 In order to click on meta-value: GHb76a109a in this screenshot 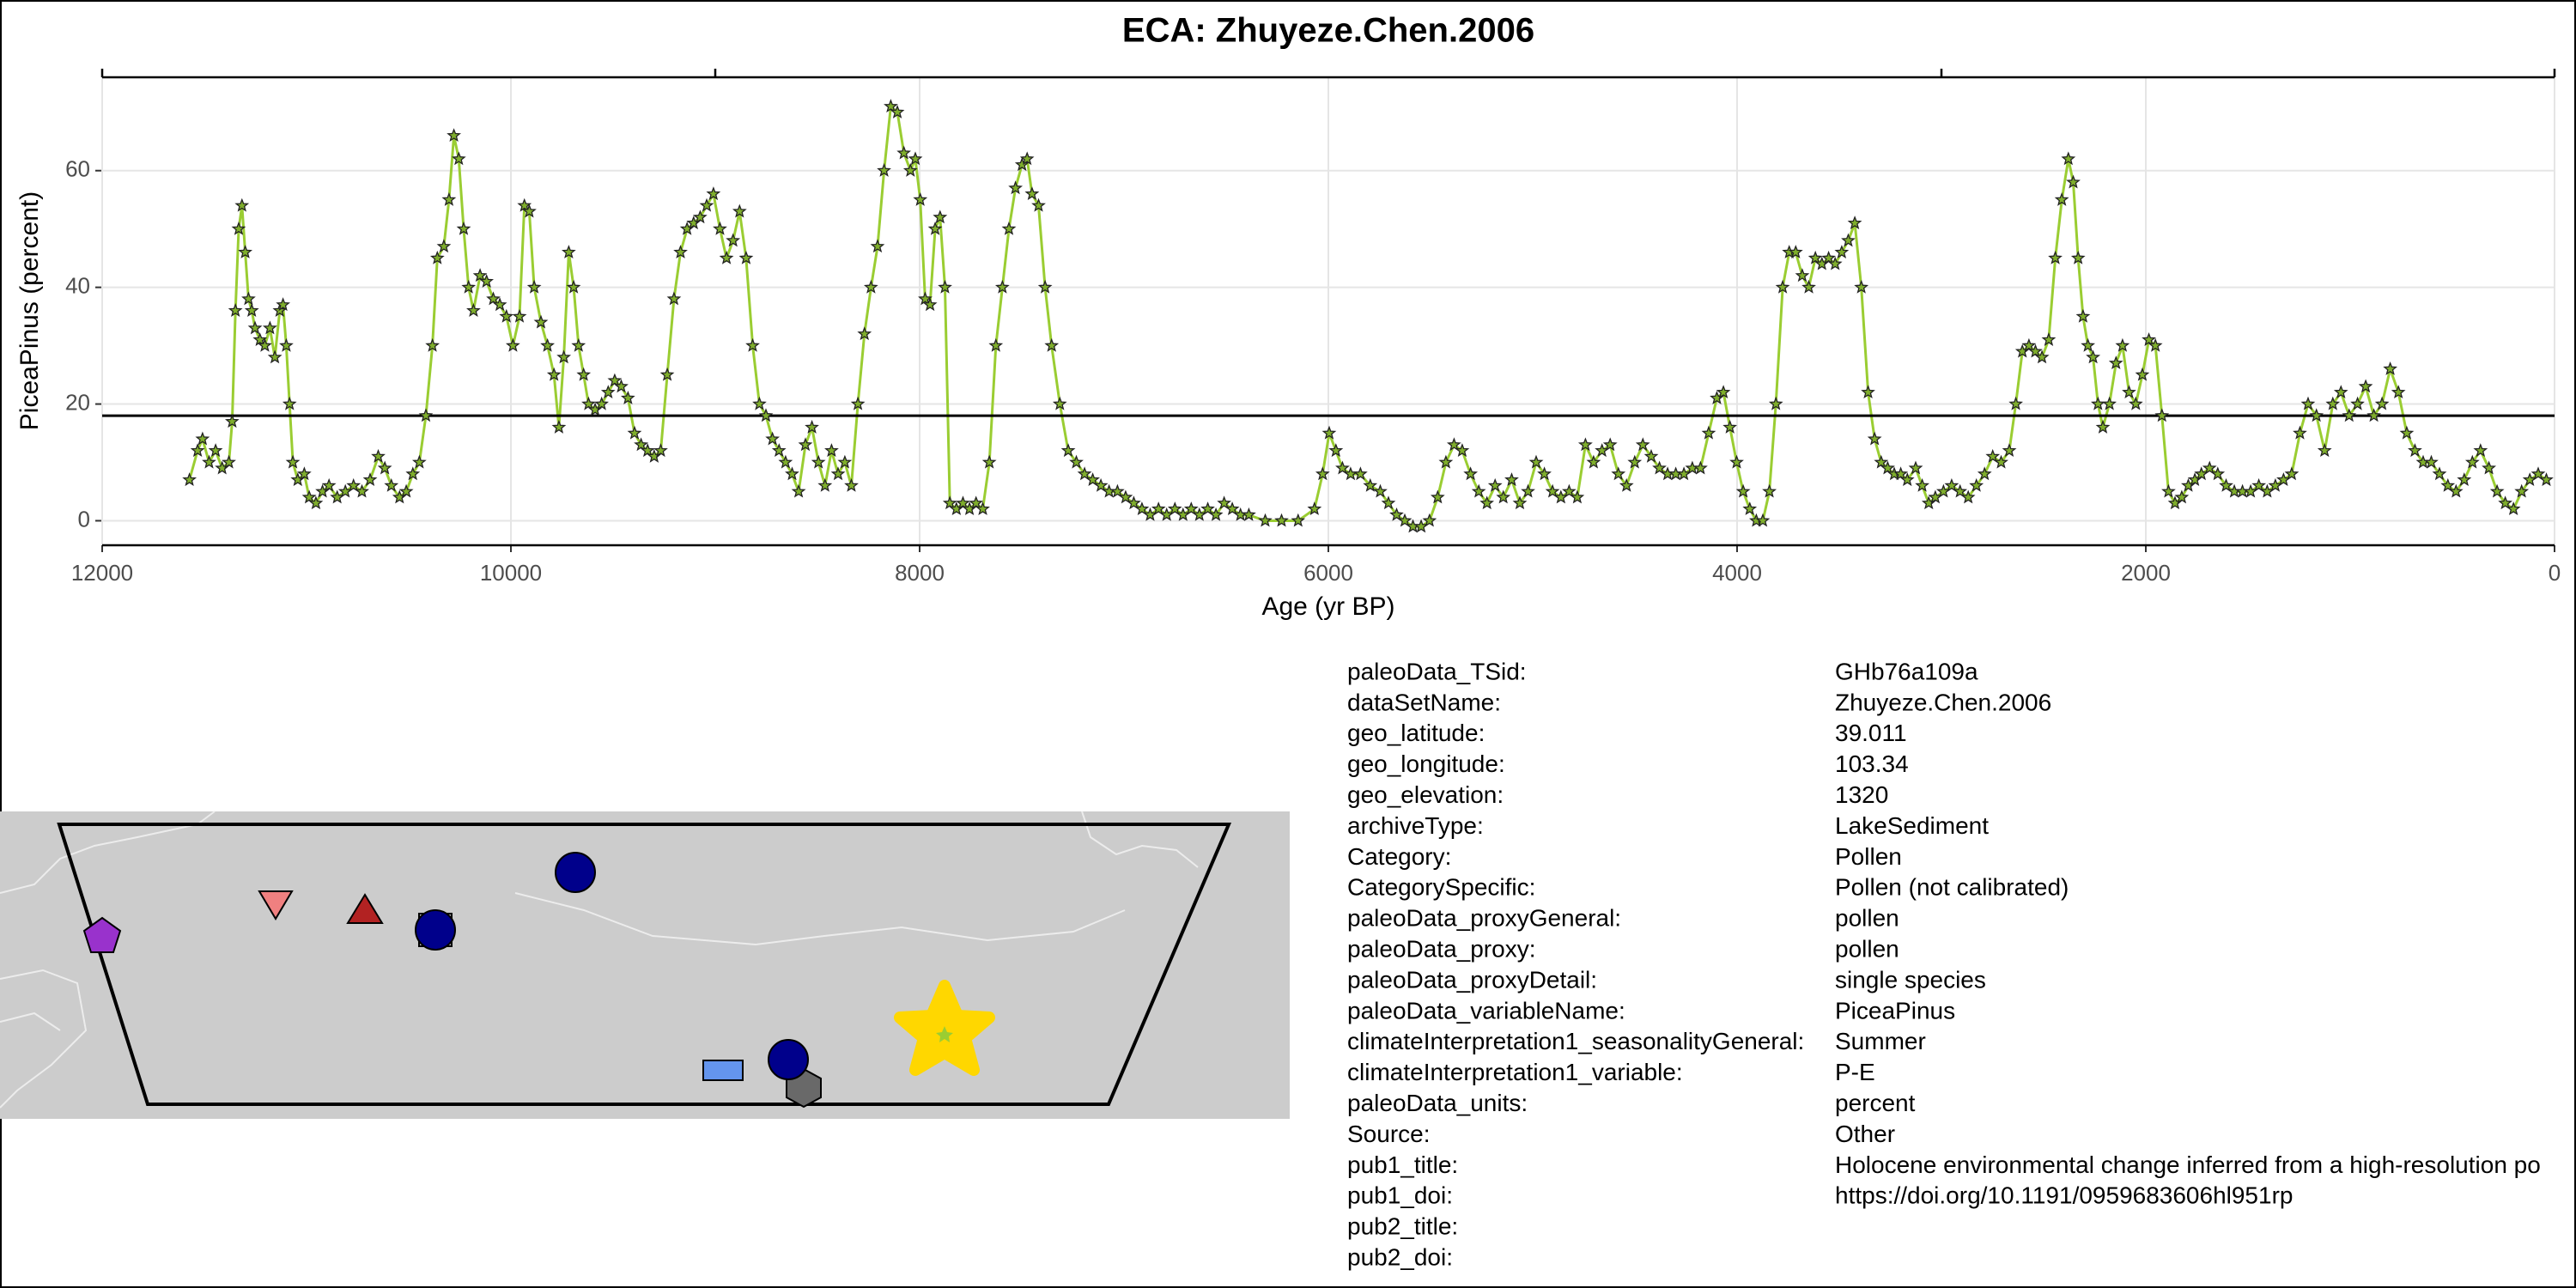, I will do `click(1907, 671)`.